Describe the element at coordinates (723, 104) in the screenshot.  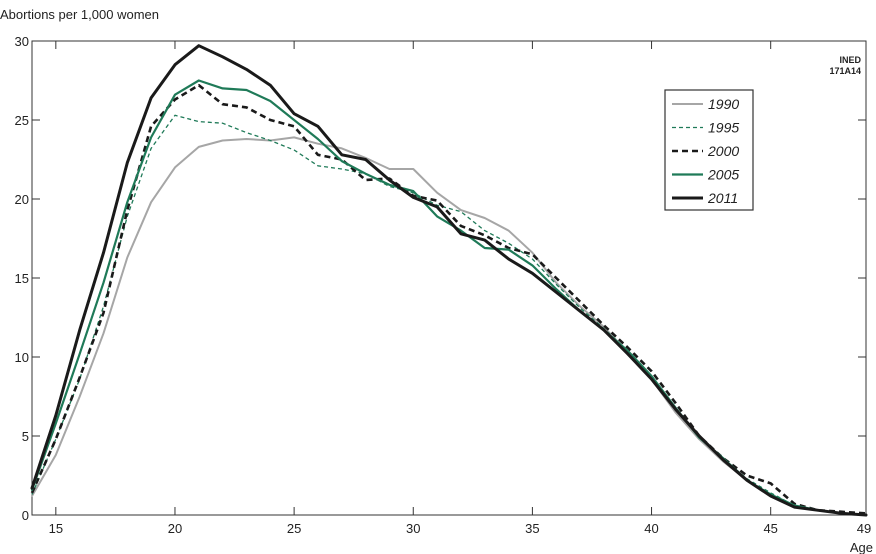
I see `legend-label-1990: 1990` at that location.